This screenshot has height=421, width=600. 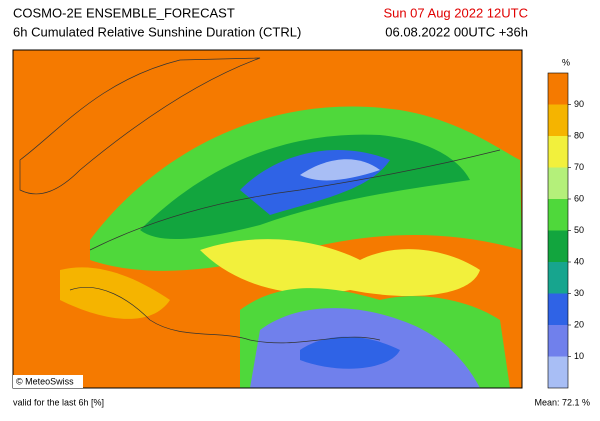 What do you see at coordinates (562, 402) in the screenshot?
I see `footer-mean: Mean: 72.1 %` at bounding box center [562, 402].